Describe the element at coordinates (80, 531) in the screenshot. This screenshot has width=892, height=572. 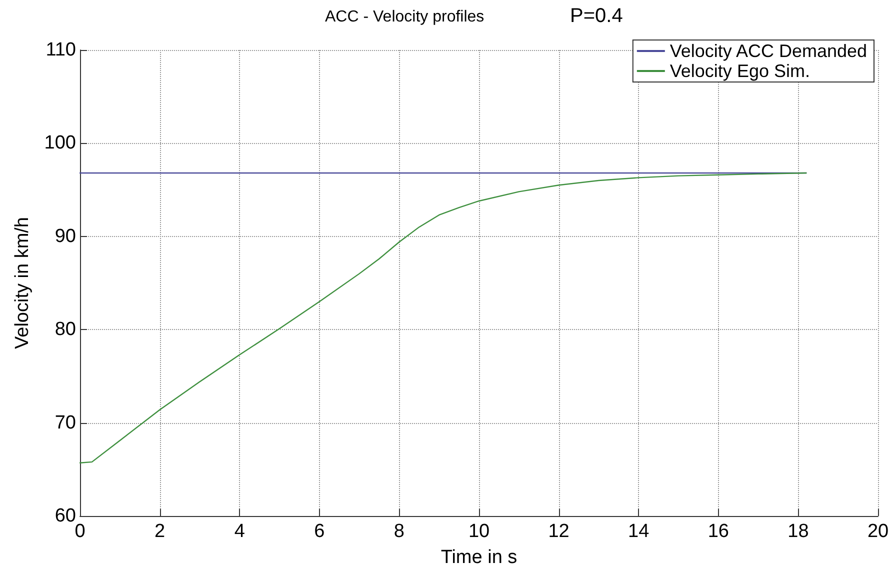
I see `x-tick-label: 0` at that location.